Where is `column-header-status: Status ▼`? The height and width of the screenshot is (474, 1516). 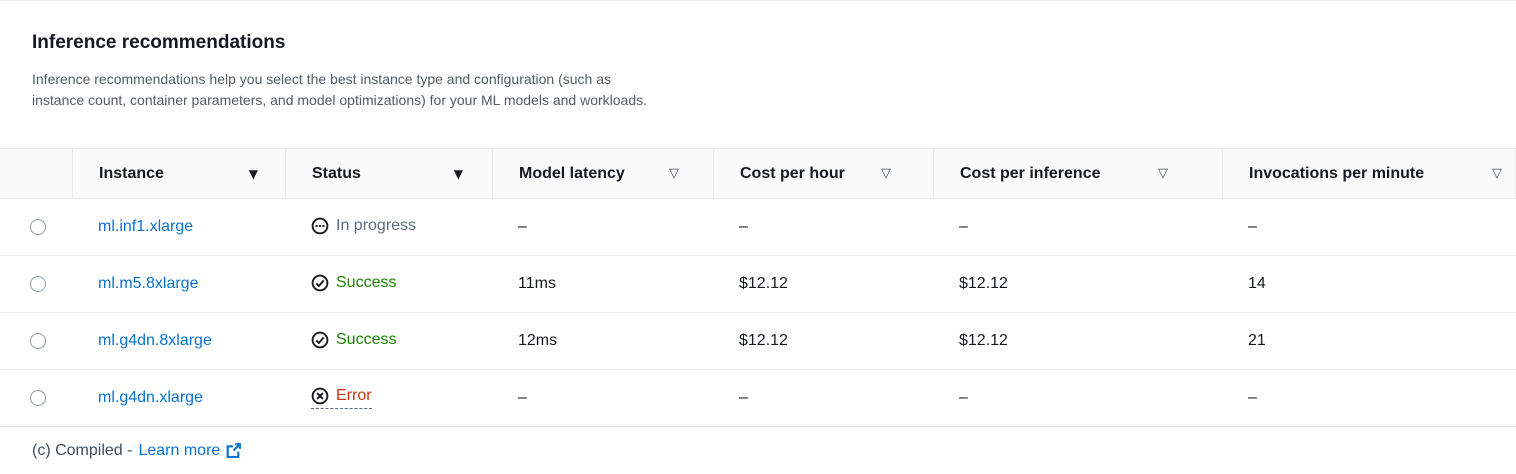
column-header-status: Status ▼ is located at coordinates (388, 173).